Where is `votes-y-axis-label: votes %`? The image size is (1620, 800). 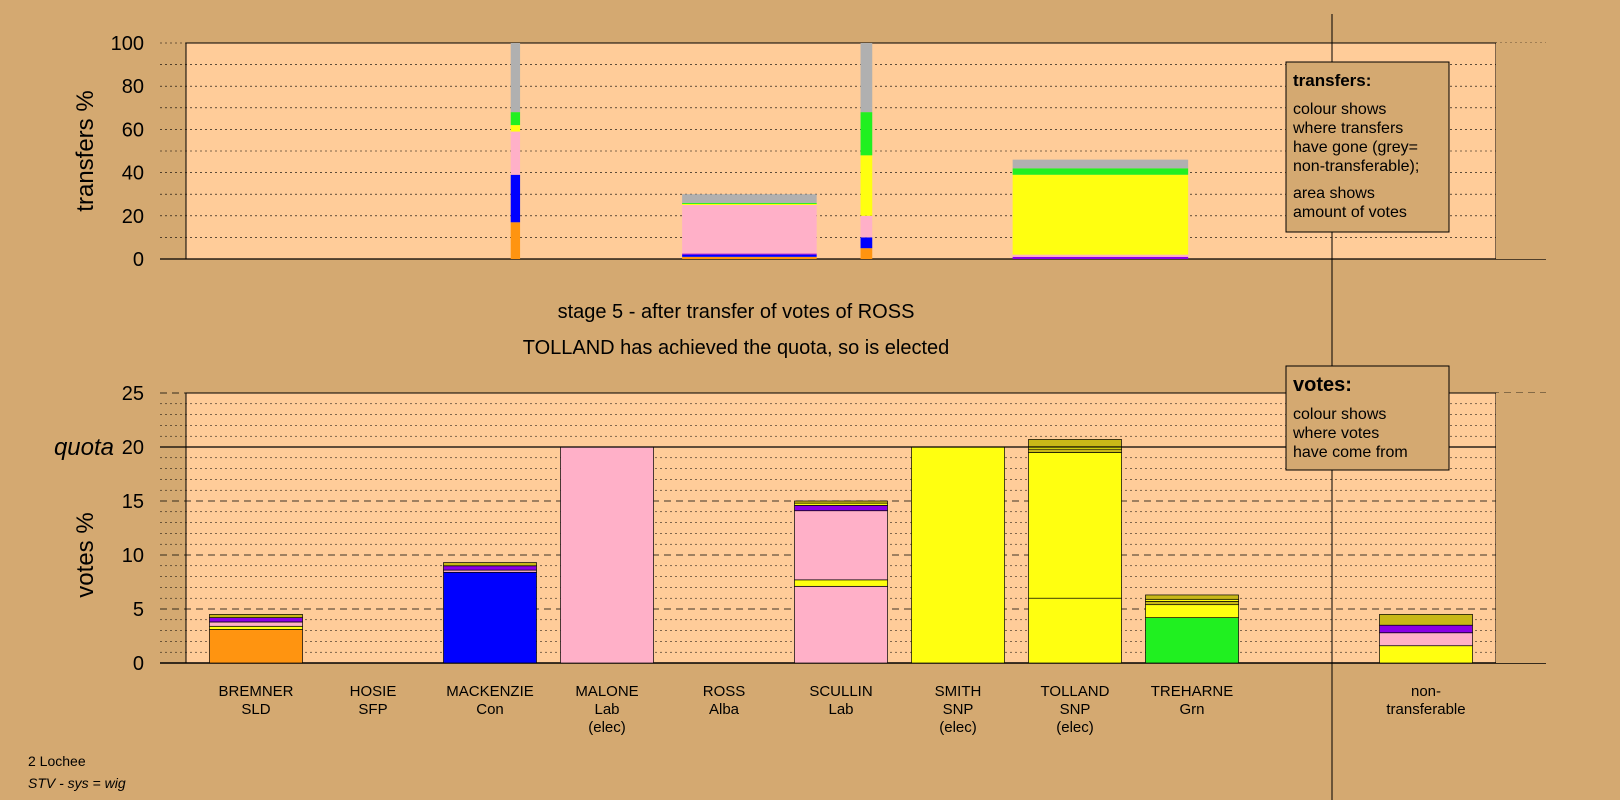
votes-y-axis-label: votes % is located at coordinates (85, 554).